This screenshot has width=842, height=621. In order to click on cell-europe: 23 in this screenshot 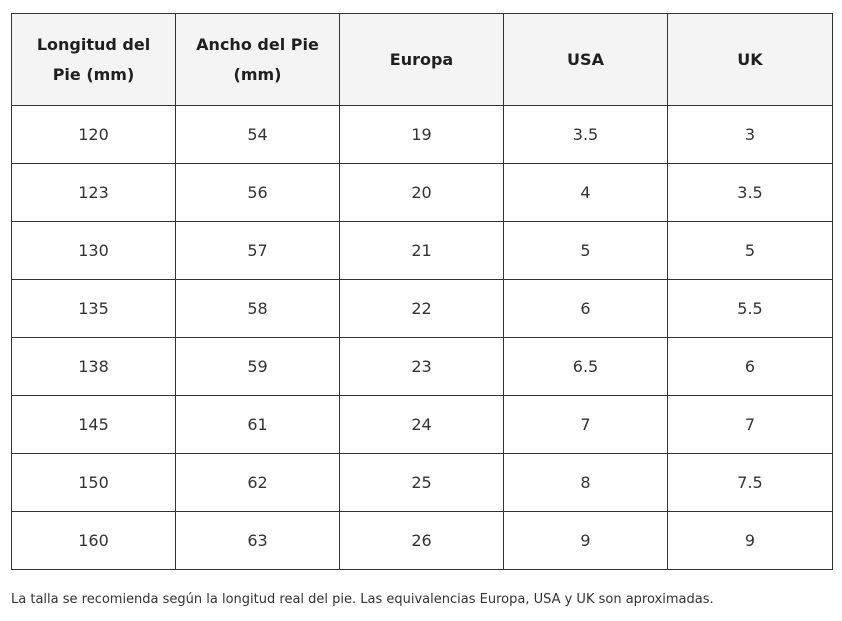, I will do `click(421, 366)`.